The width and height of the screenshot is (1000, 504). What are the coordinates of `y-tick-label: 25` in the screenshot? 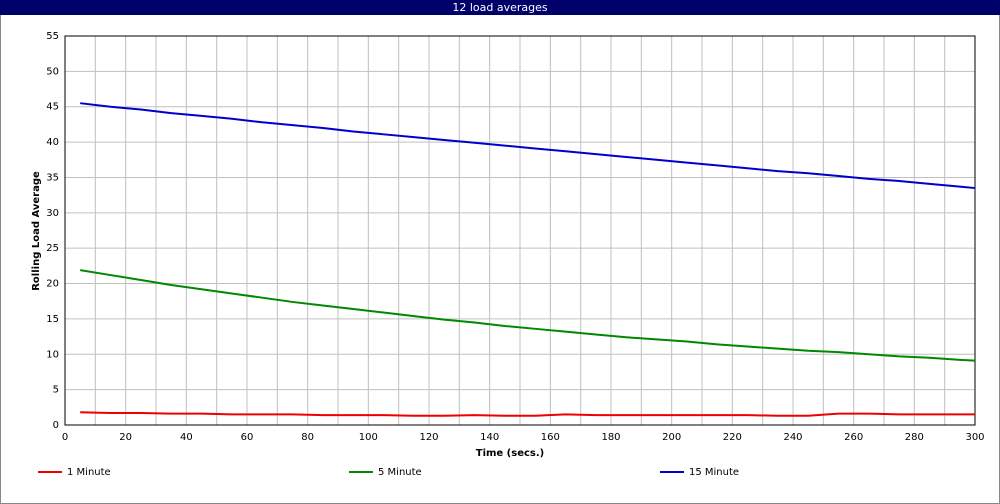 It's located at (52, 248).